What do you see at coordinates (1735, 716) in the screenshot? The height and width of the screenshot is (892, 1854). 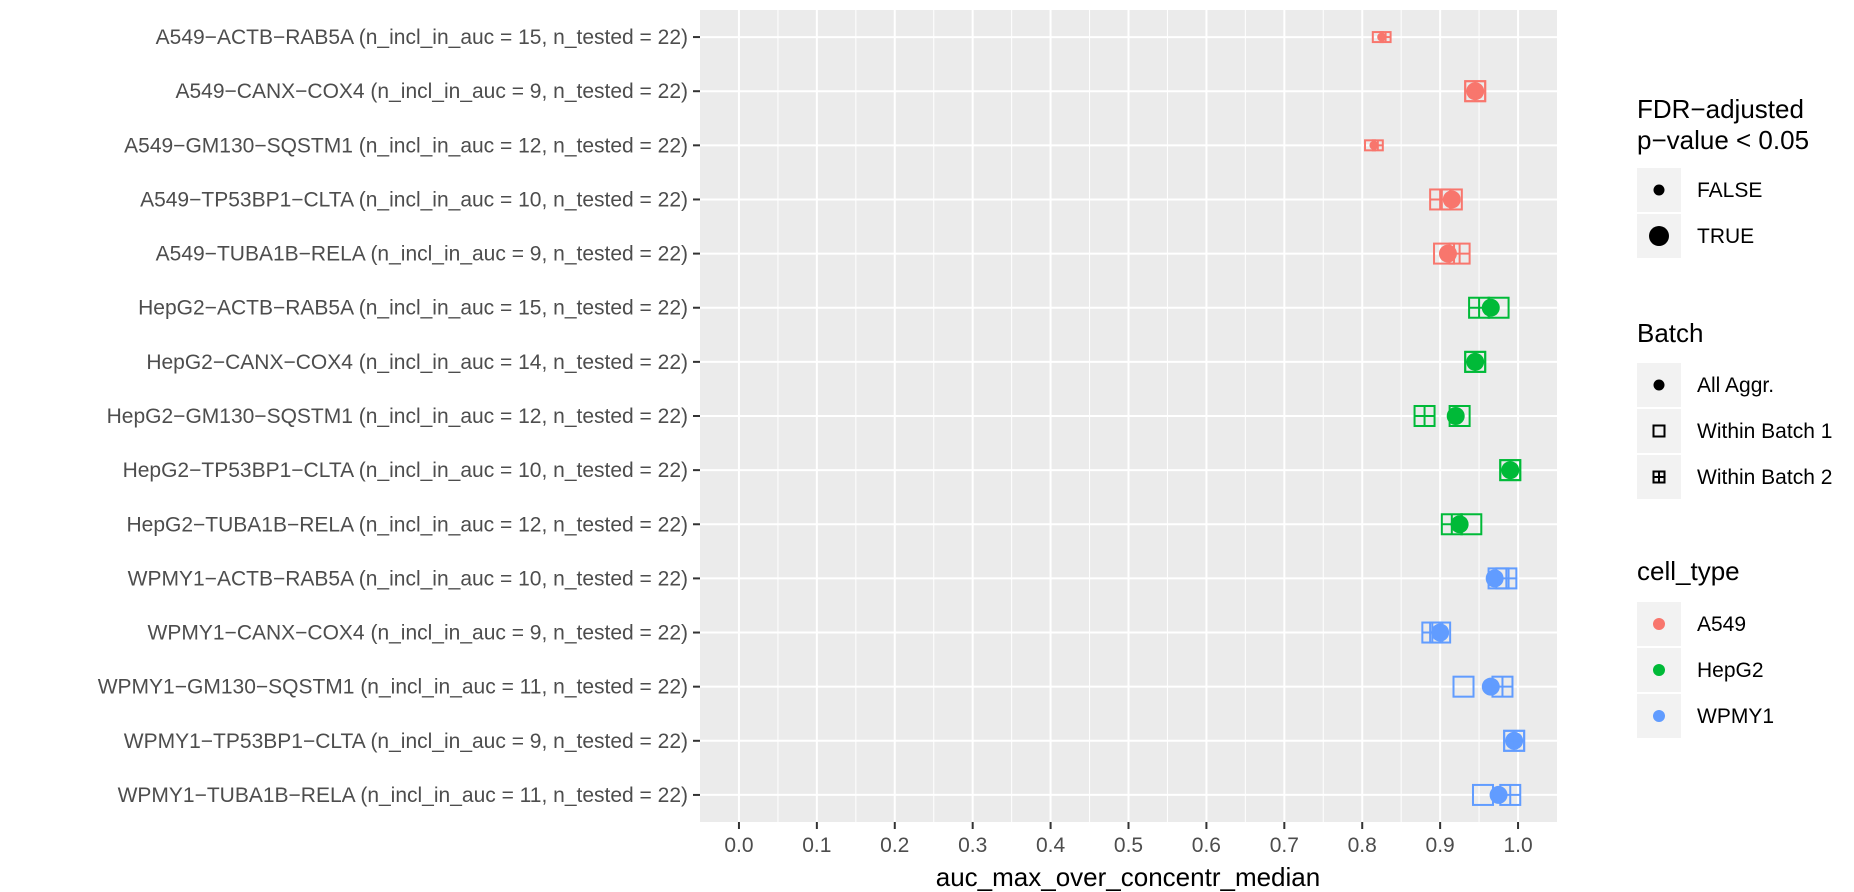 I see `legend-label: WPMY1` at bounding box center [1735, 716].